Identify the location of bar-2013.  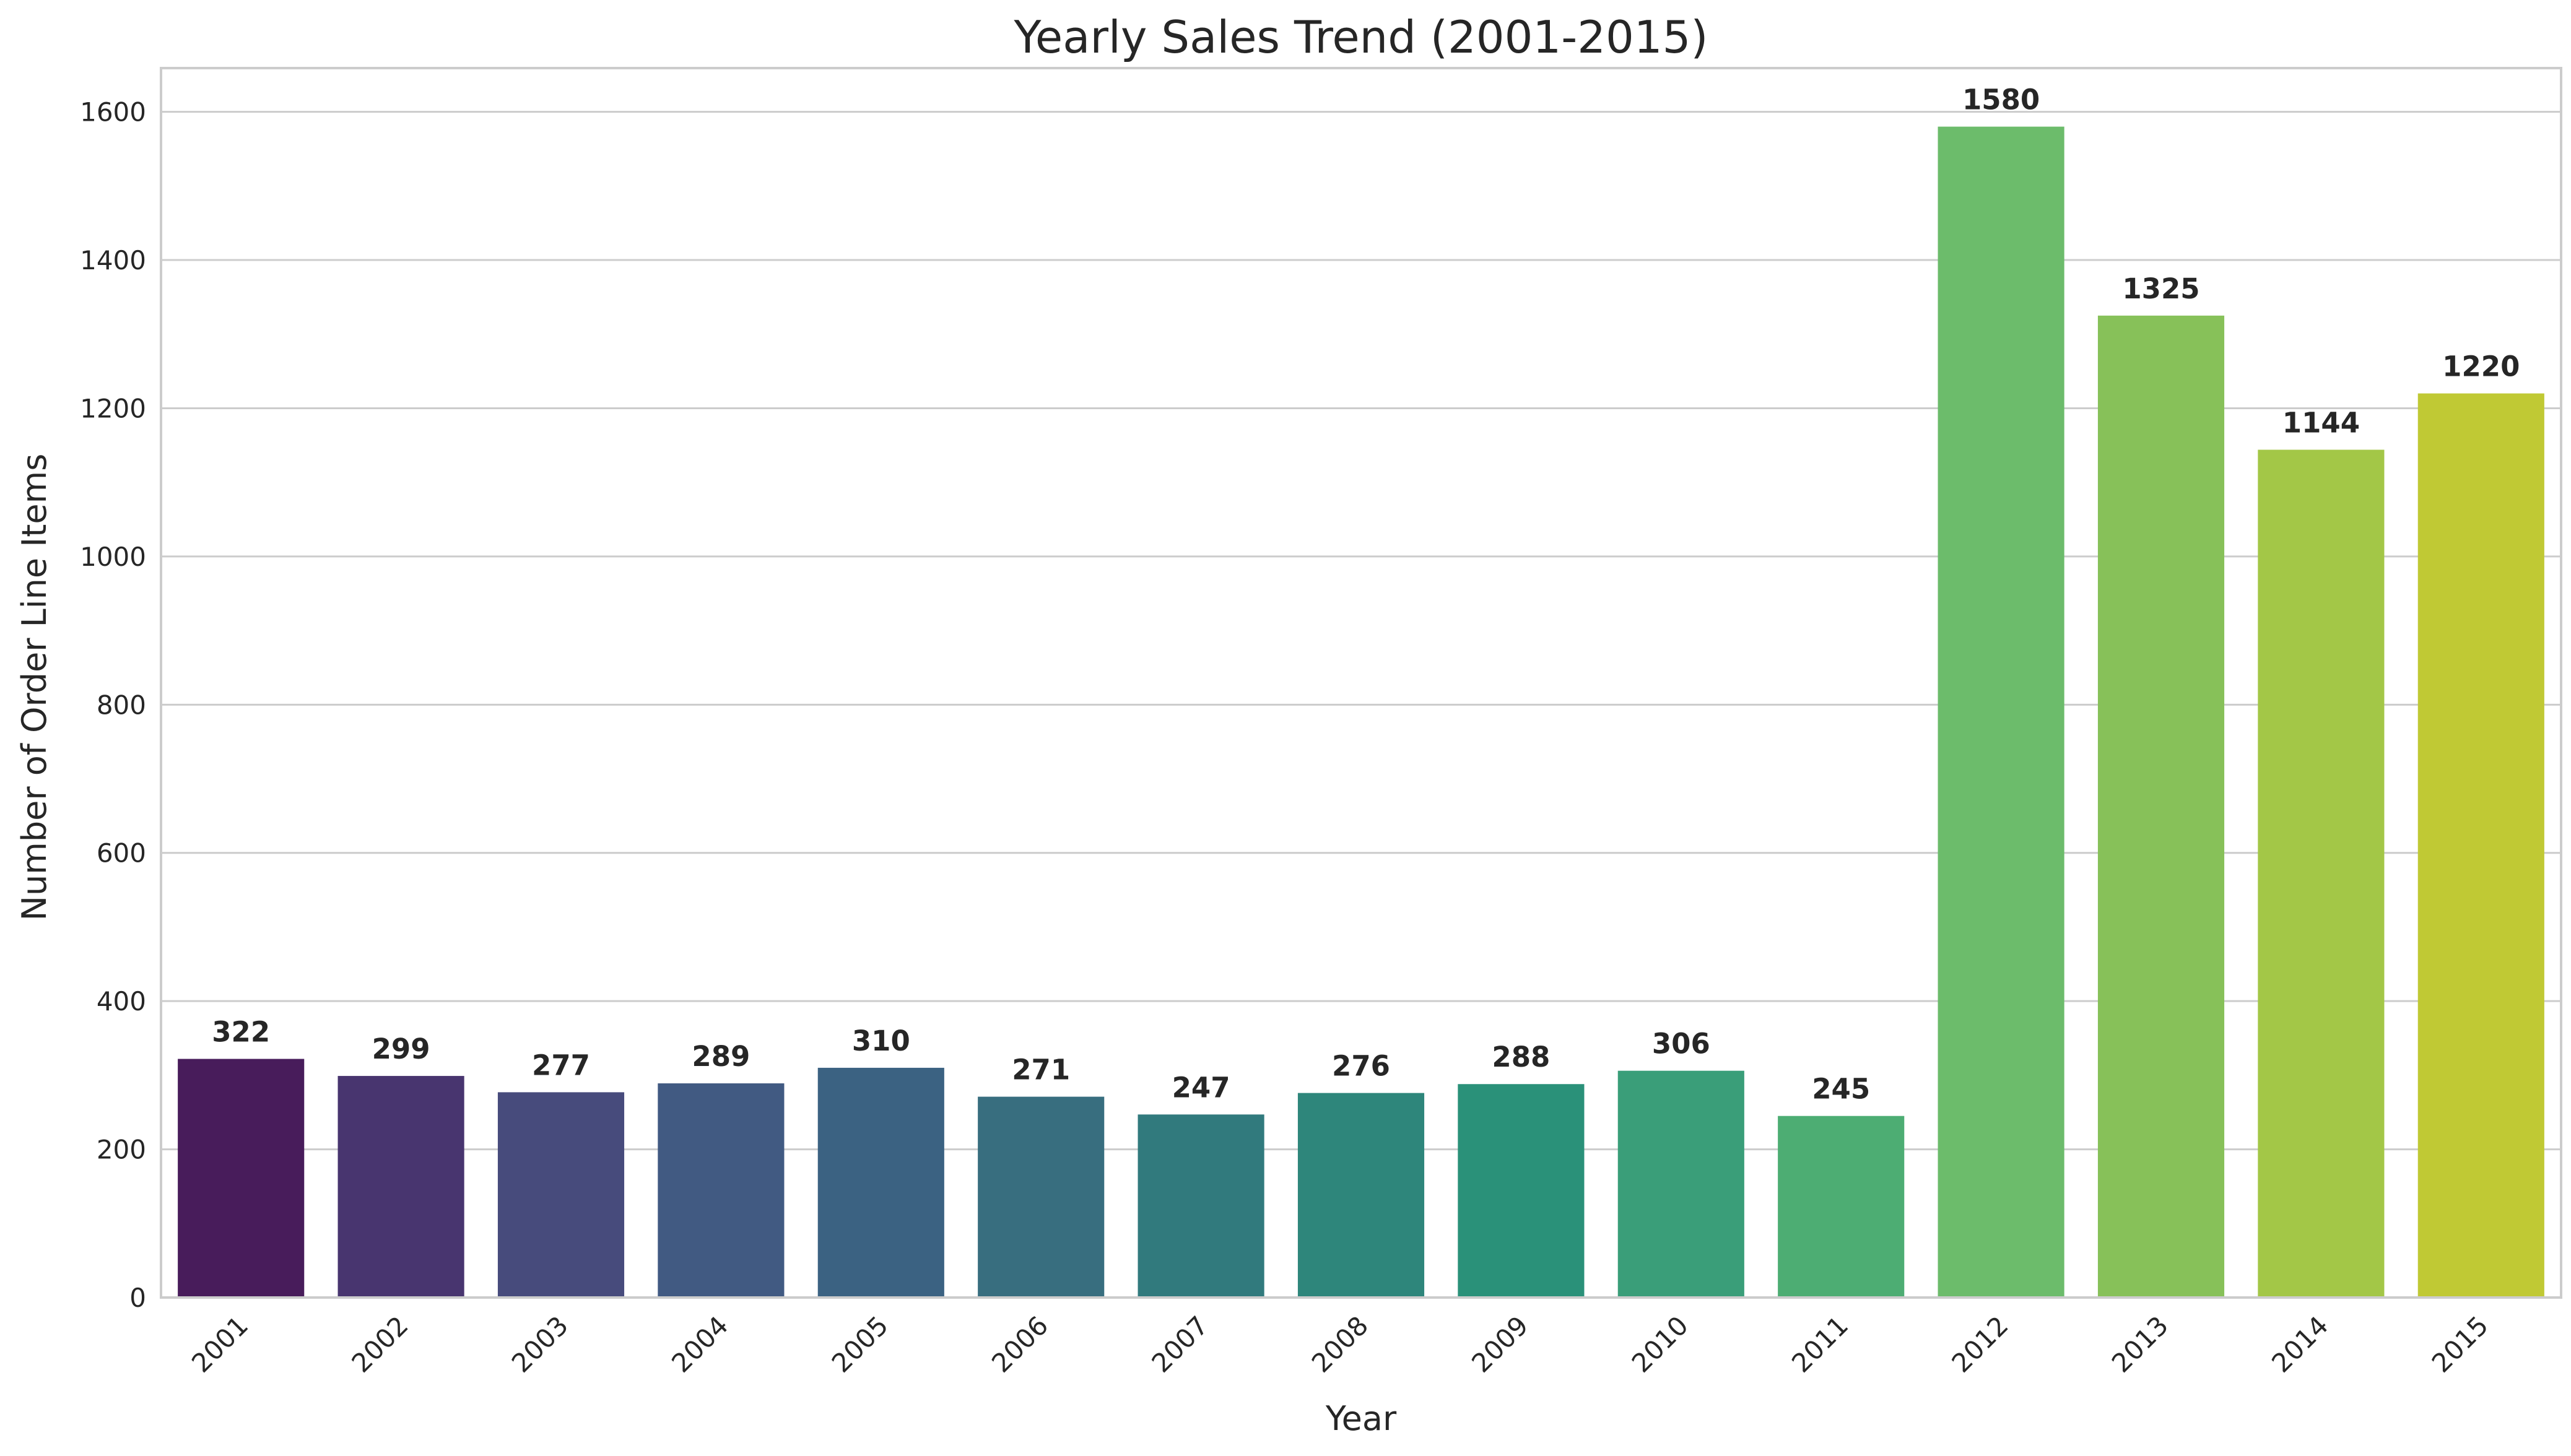
(2161, 807).